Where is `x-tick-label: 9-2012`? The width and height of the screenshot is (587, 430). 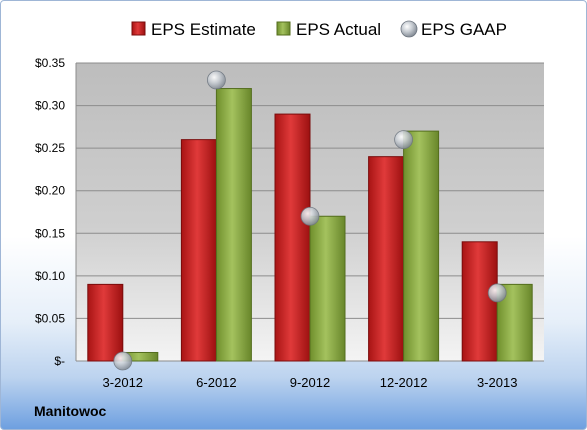
x-tick-label: 9-2012 is located at coordinates (310, 382).